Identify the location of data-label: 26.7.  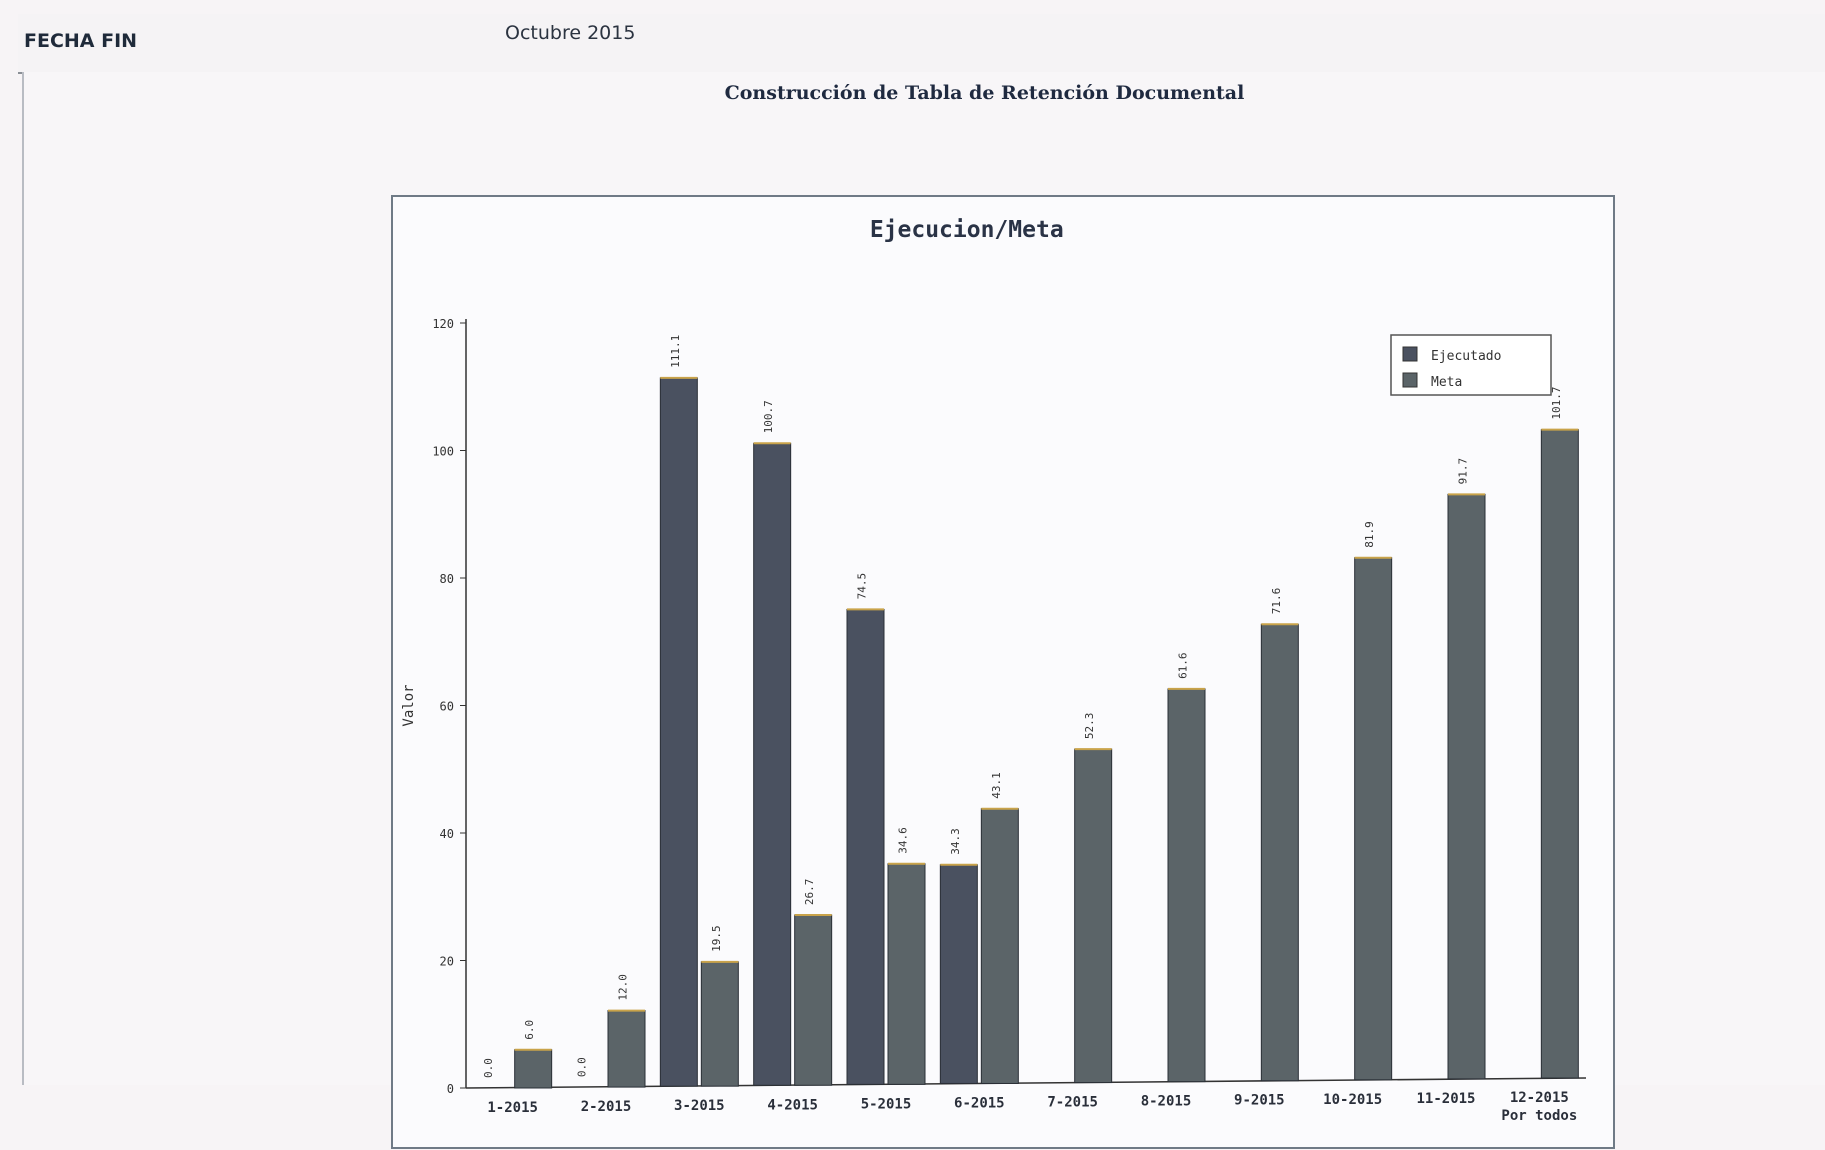
(809, 892).